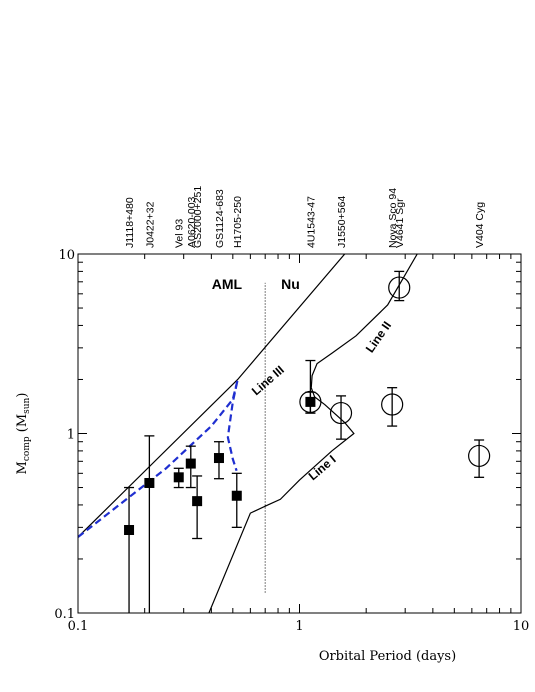 Image resolution: width=535 pixels, height=692 pixels. I want to click on source-label: GS2000+251, so click(198, 217).